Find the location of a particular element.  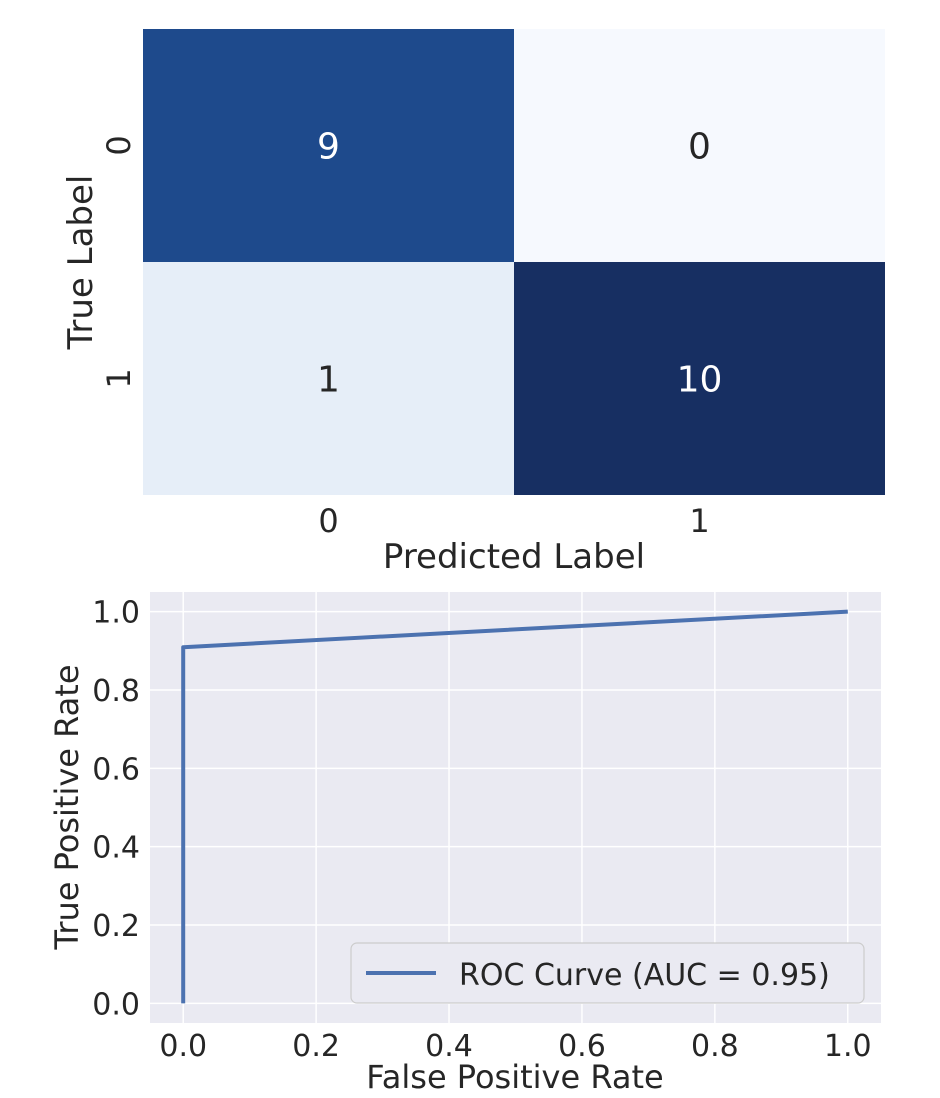

cell-annotations: 9 0 1 10 is located at coordinates (519, 264).